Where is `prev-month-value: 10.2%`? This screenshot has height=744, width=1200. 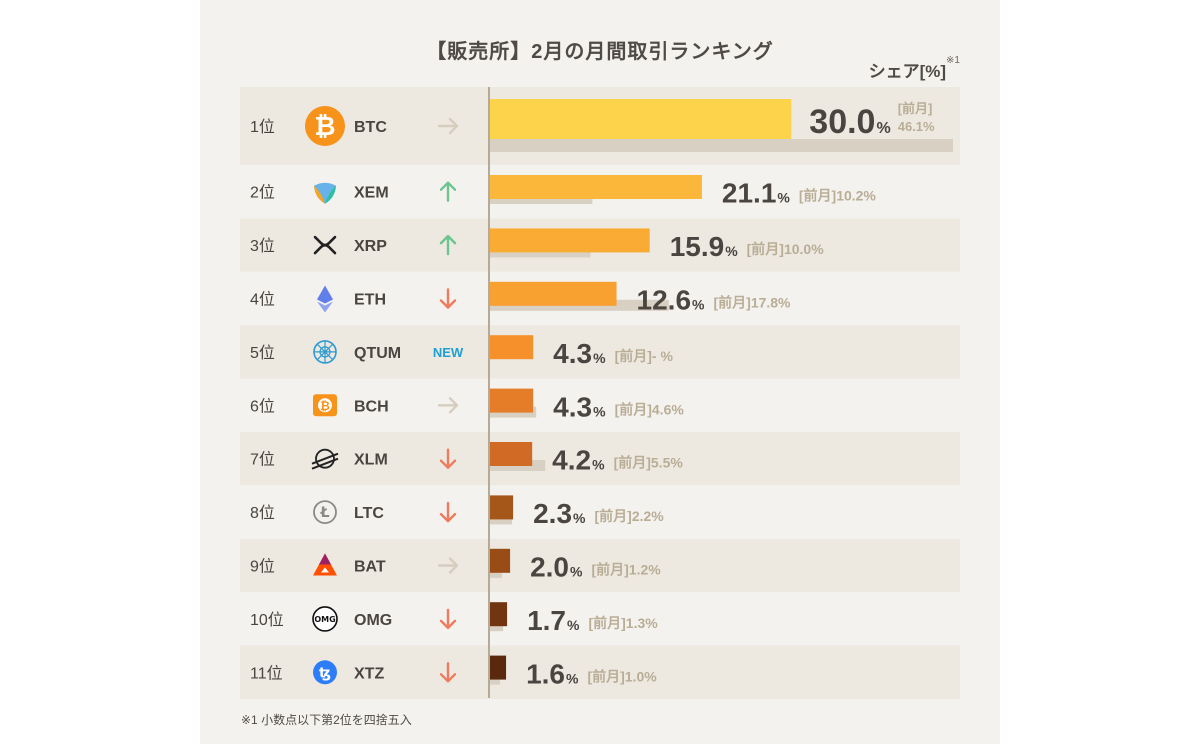
prev-month-value: 10.2% is located at coordinates (856, 196).